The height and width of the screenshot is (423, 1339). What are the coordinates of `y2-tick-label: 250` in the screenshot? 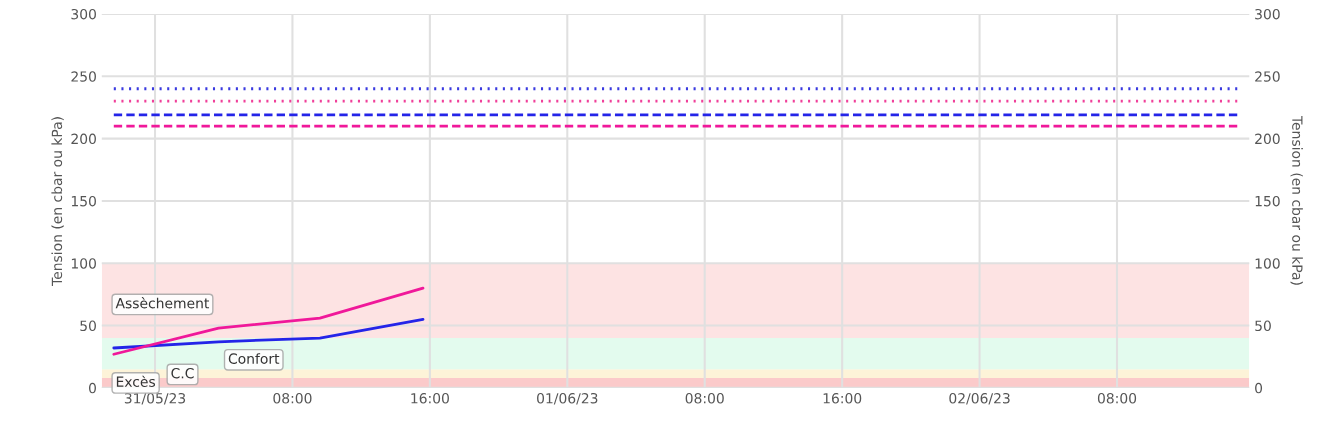 It's located at (1267, 76).